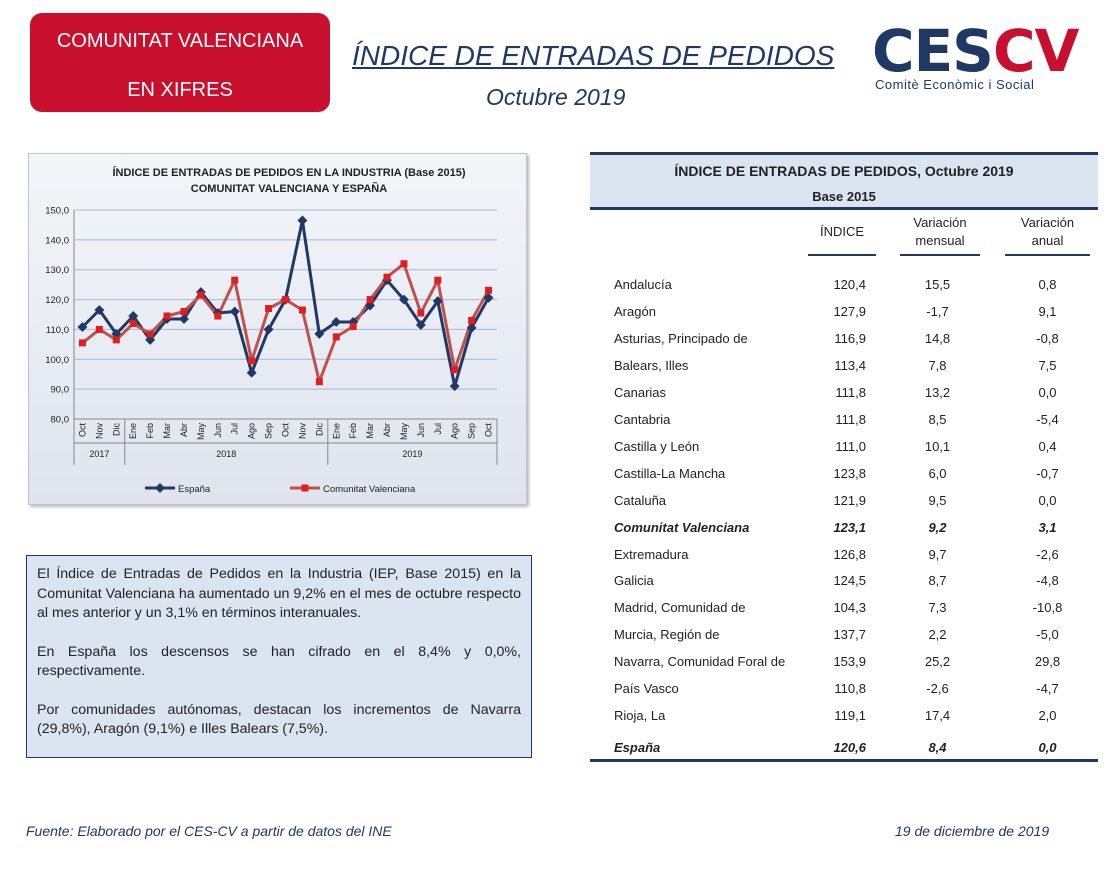  I want to click on chart-subtitle: COMUNITAT VALENCIANA Y ESPAÑA, so click(289, 188).